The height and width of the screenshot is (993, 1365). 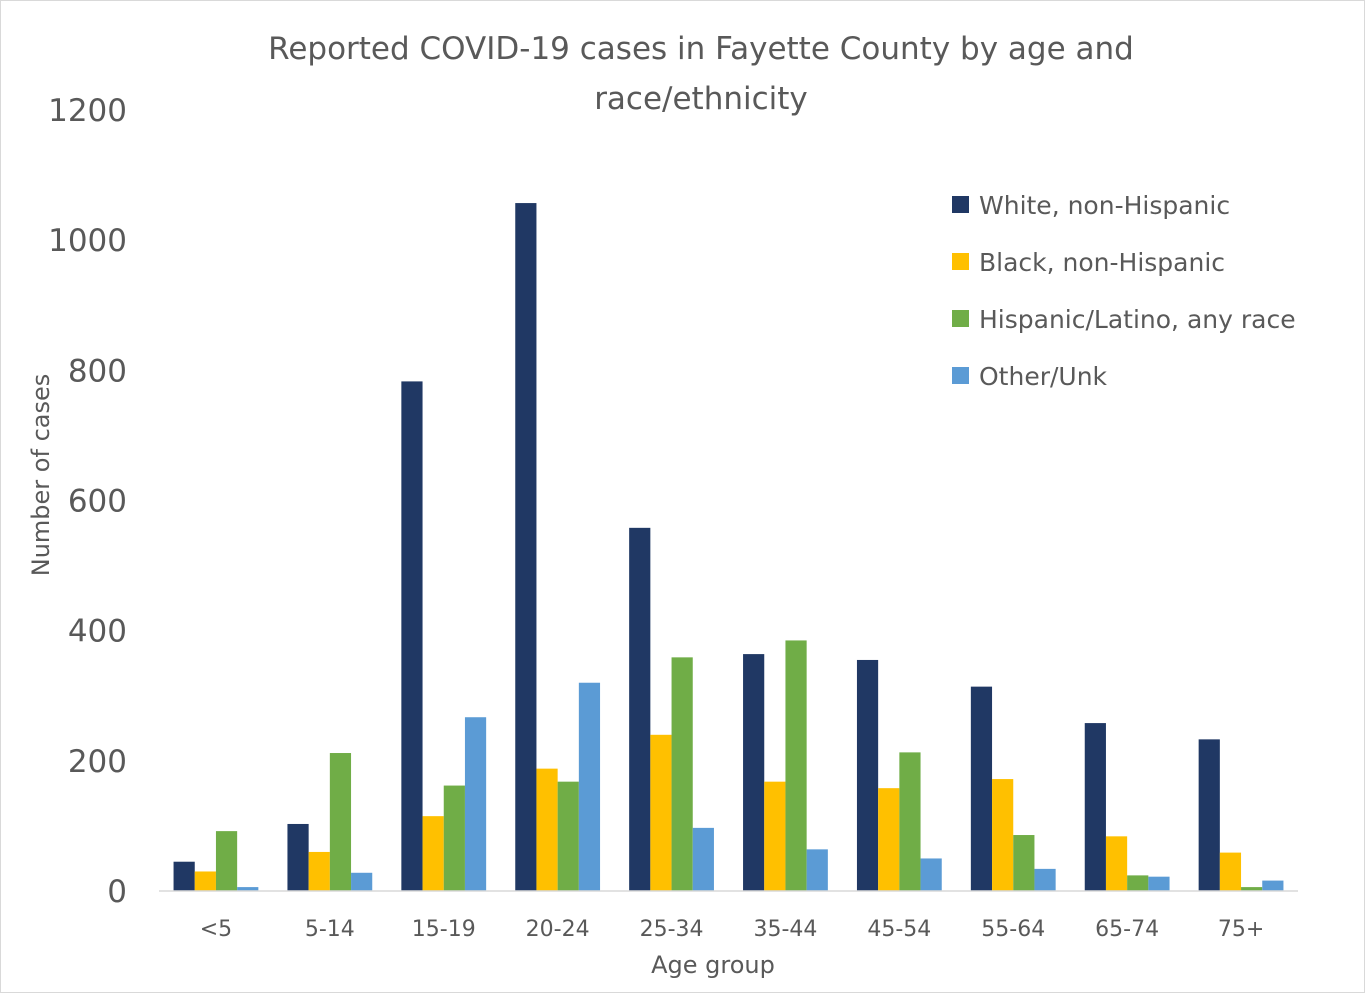 I want to click on y-tick-label: 800, so click(x=97, y=371).